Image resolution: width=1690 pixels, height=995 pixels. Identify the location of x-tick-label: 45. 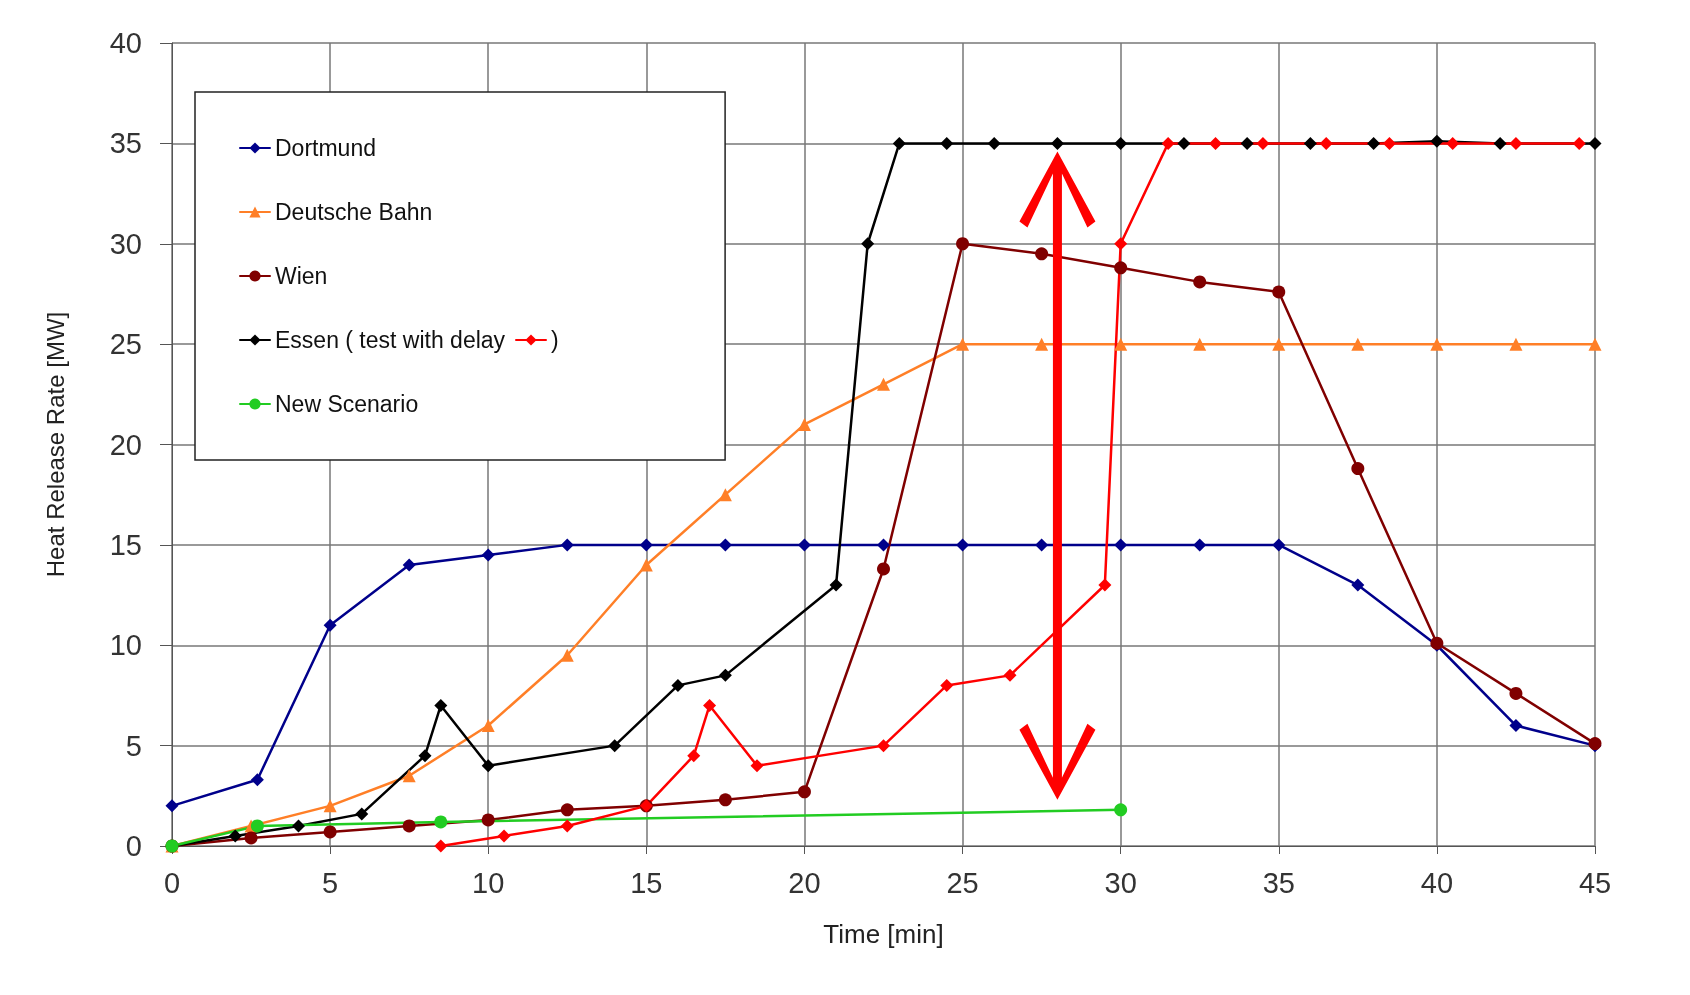
(1595, 882).